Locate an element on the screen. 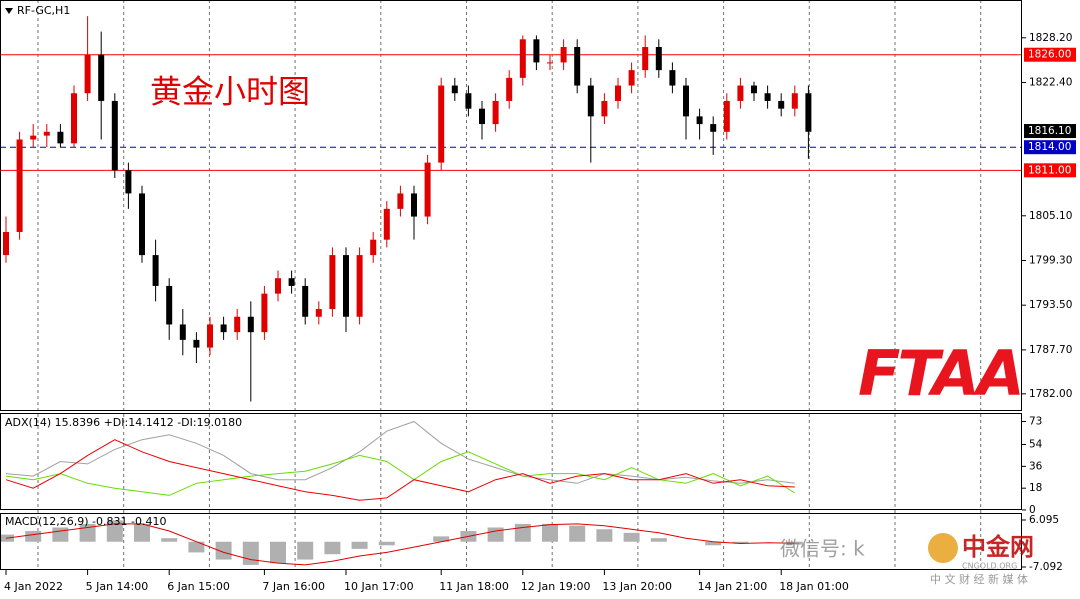  level-label: 1811.00 is located at coordinates (1049, 170).